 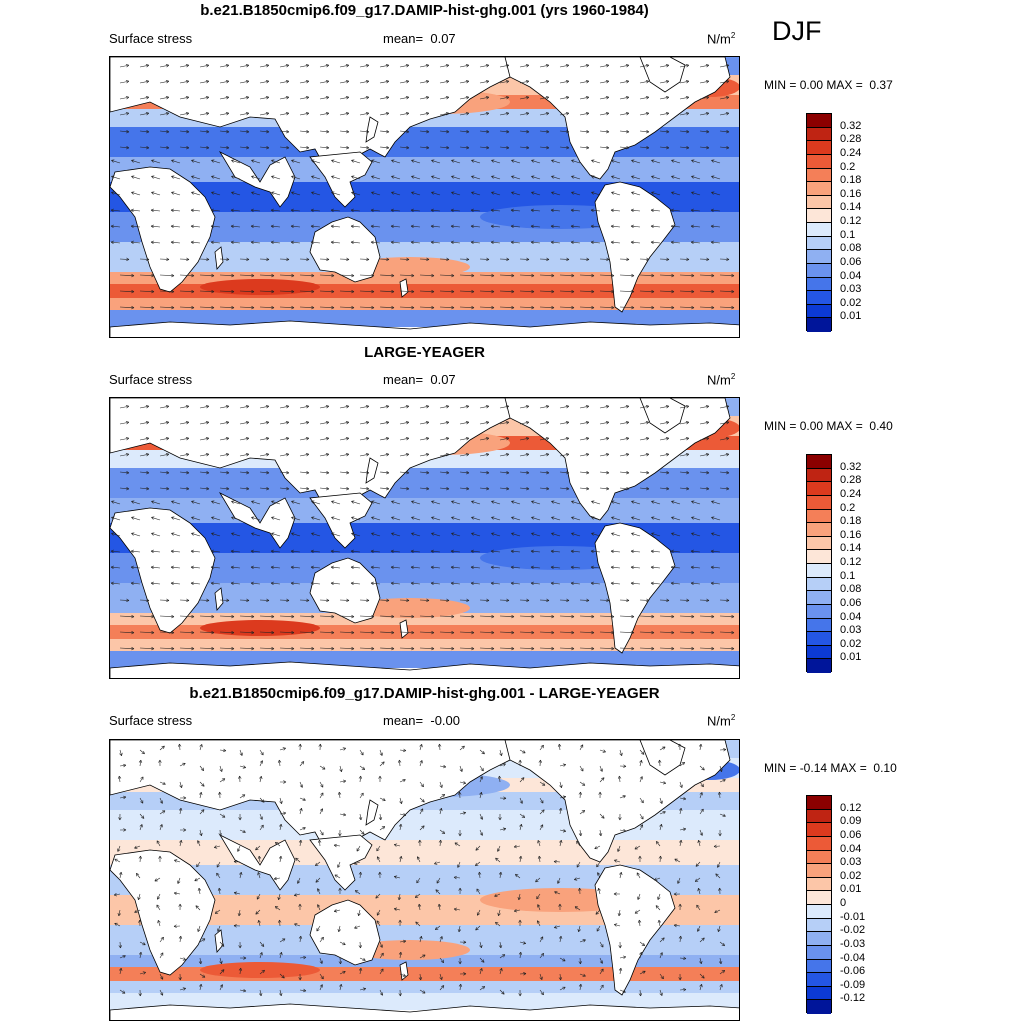 What do you see at coordinates (851, 493) in the screenshot?
I see `colorbar-tick-label: 0.24` at bounding box center [851, 493].